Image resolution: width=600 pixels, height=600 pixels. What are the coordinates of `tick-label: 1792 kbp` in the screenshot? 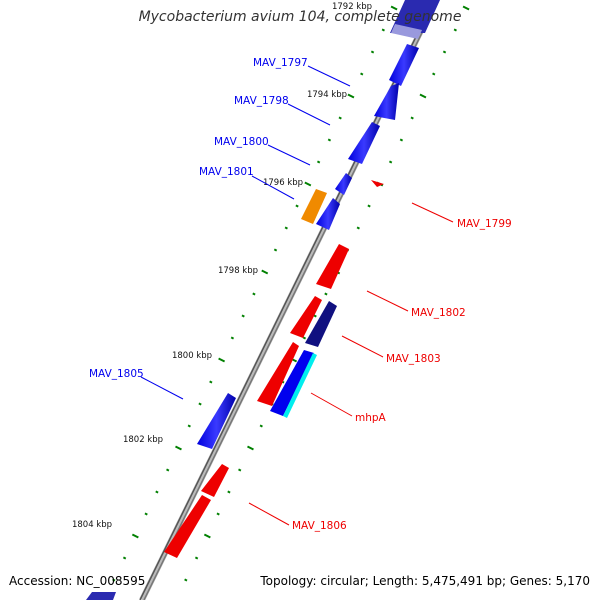 It's located at (352, 7).